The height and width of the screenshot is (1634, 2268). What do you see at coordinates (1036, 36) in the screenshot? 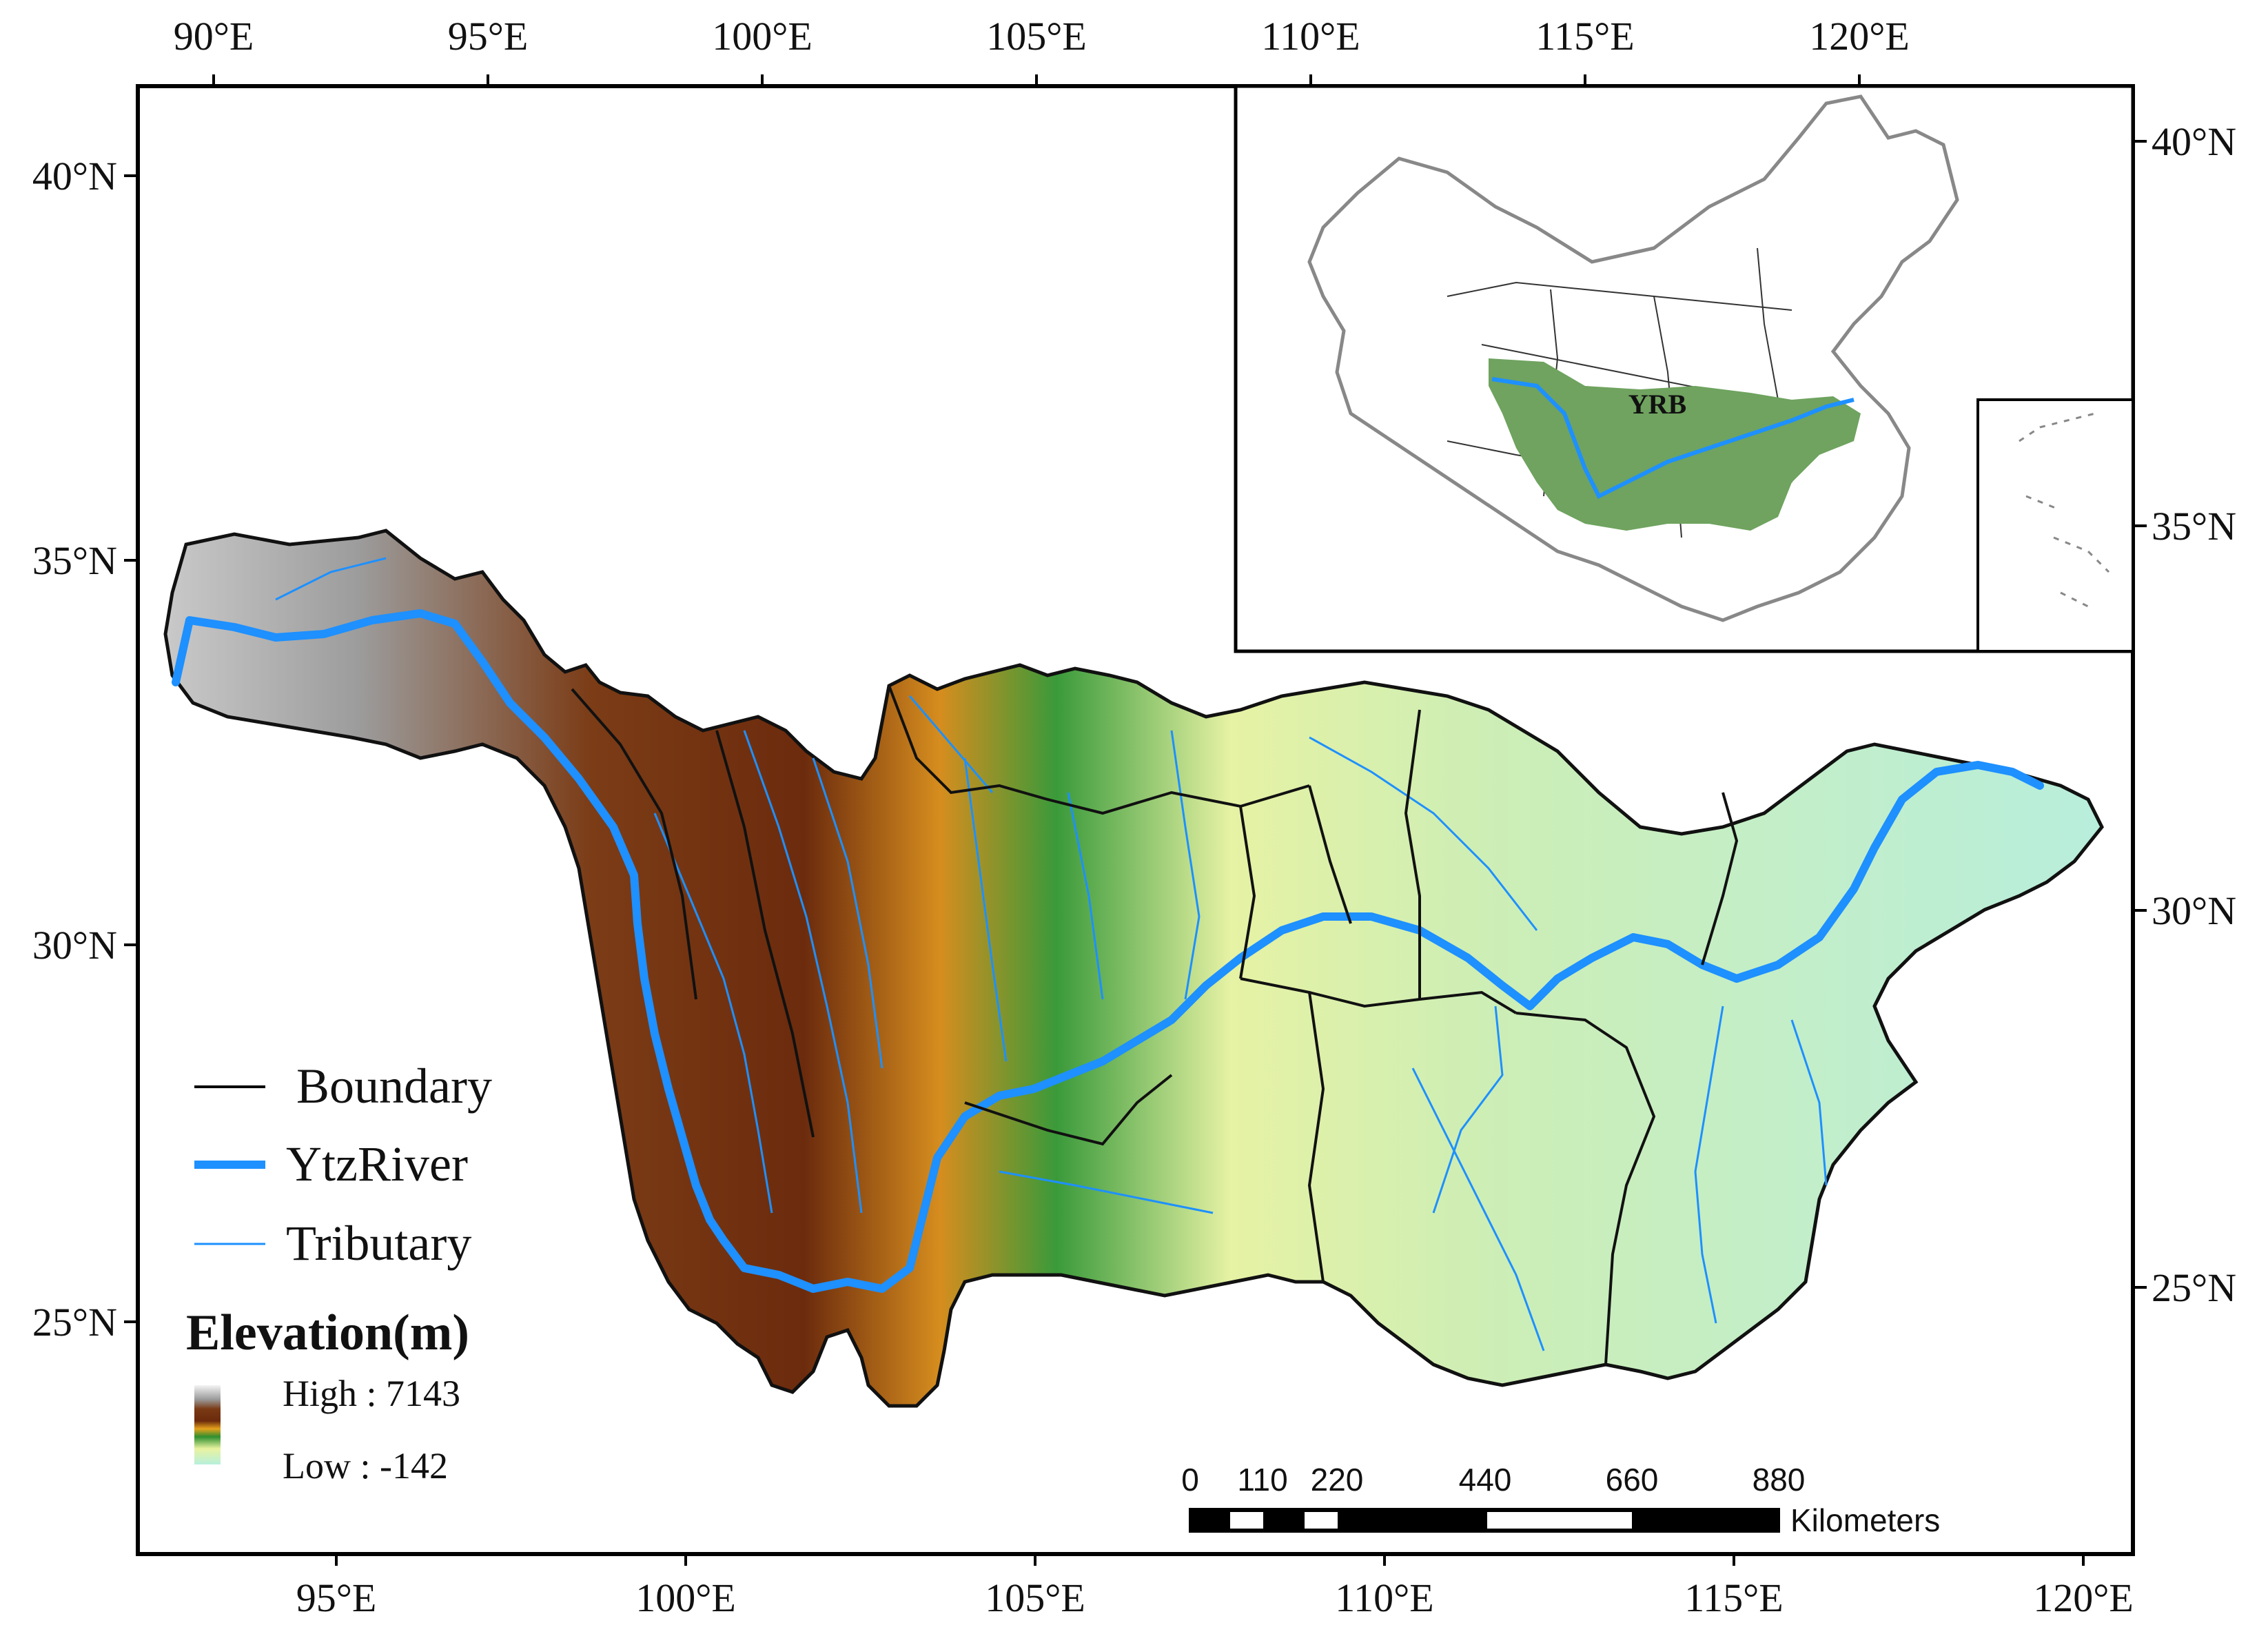
I see `top-tick-label: 105°E` at bounding box center [1036, 36].